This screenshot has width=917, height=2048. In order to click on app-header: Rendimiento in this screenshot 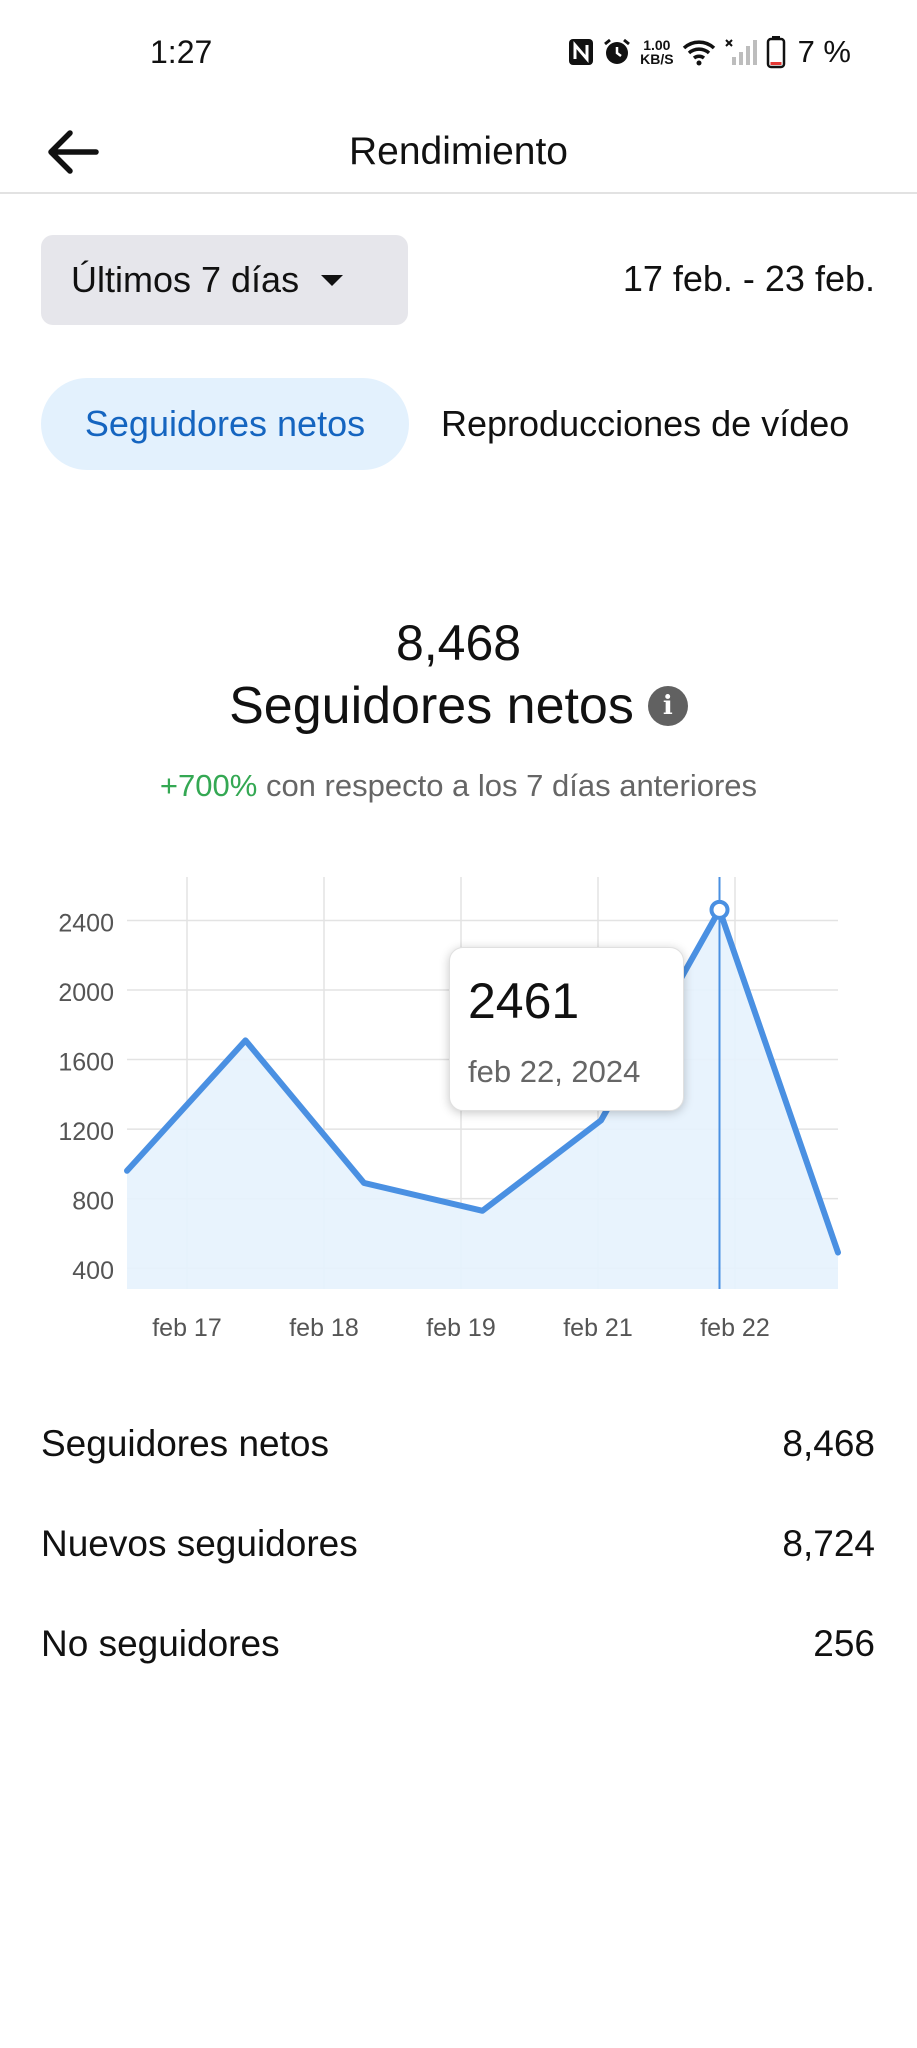, I will do `click(458, 152)`.